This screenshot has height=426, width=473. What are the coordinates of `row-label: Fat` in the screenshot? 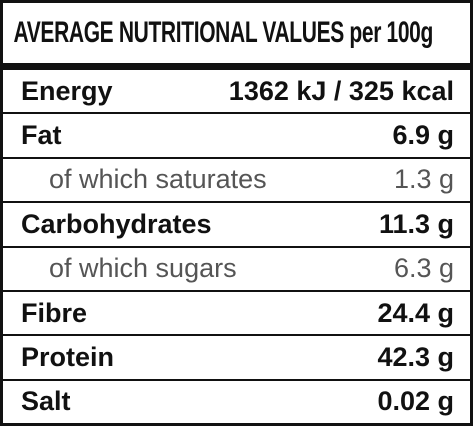 It's located at (41, 135).